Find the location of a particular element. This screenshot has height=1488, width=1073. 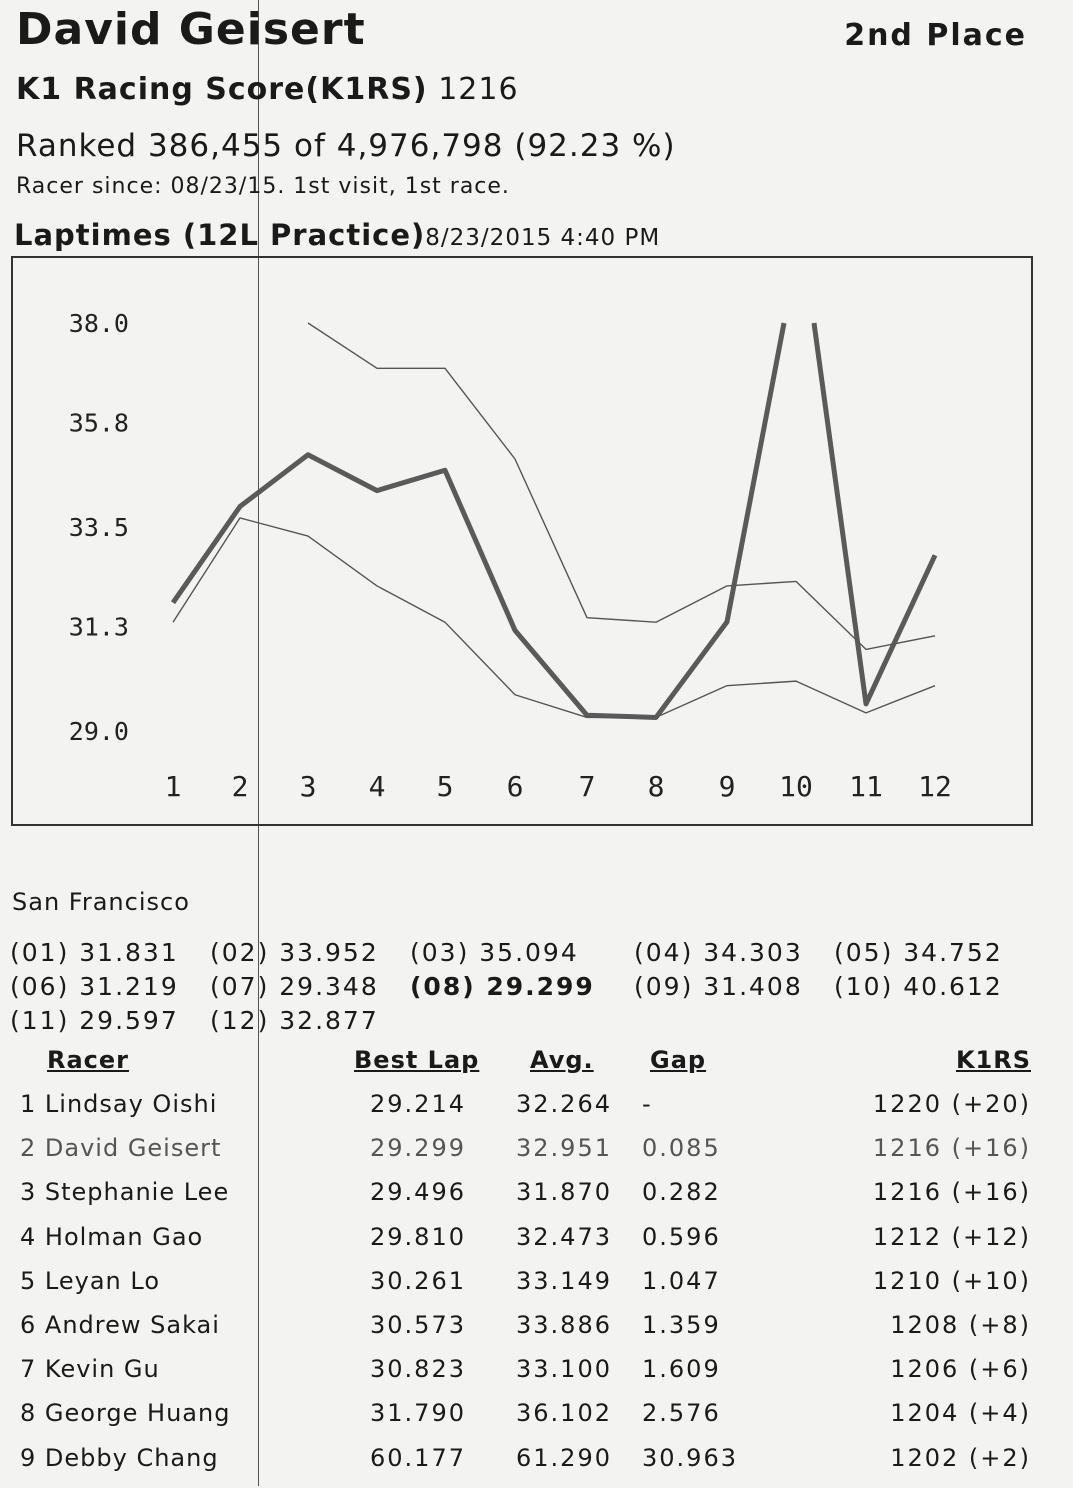

gap-cell: 1.359 is located at coordinates (681, 1325).